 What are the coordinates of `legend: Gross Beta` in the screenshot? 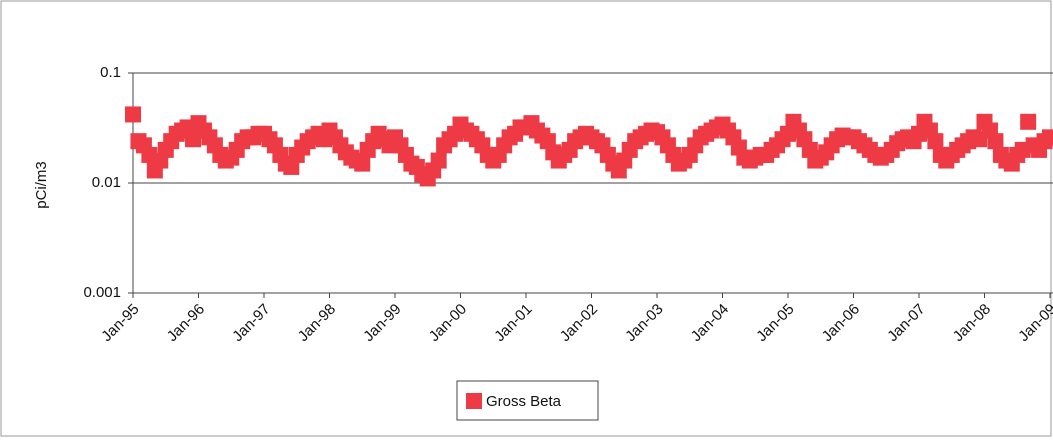 It's located at (527, 400).